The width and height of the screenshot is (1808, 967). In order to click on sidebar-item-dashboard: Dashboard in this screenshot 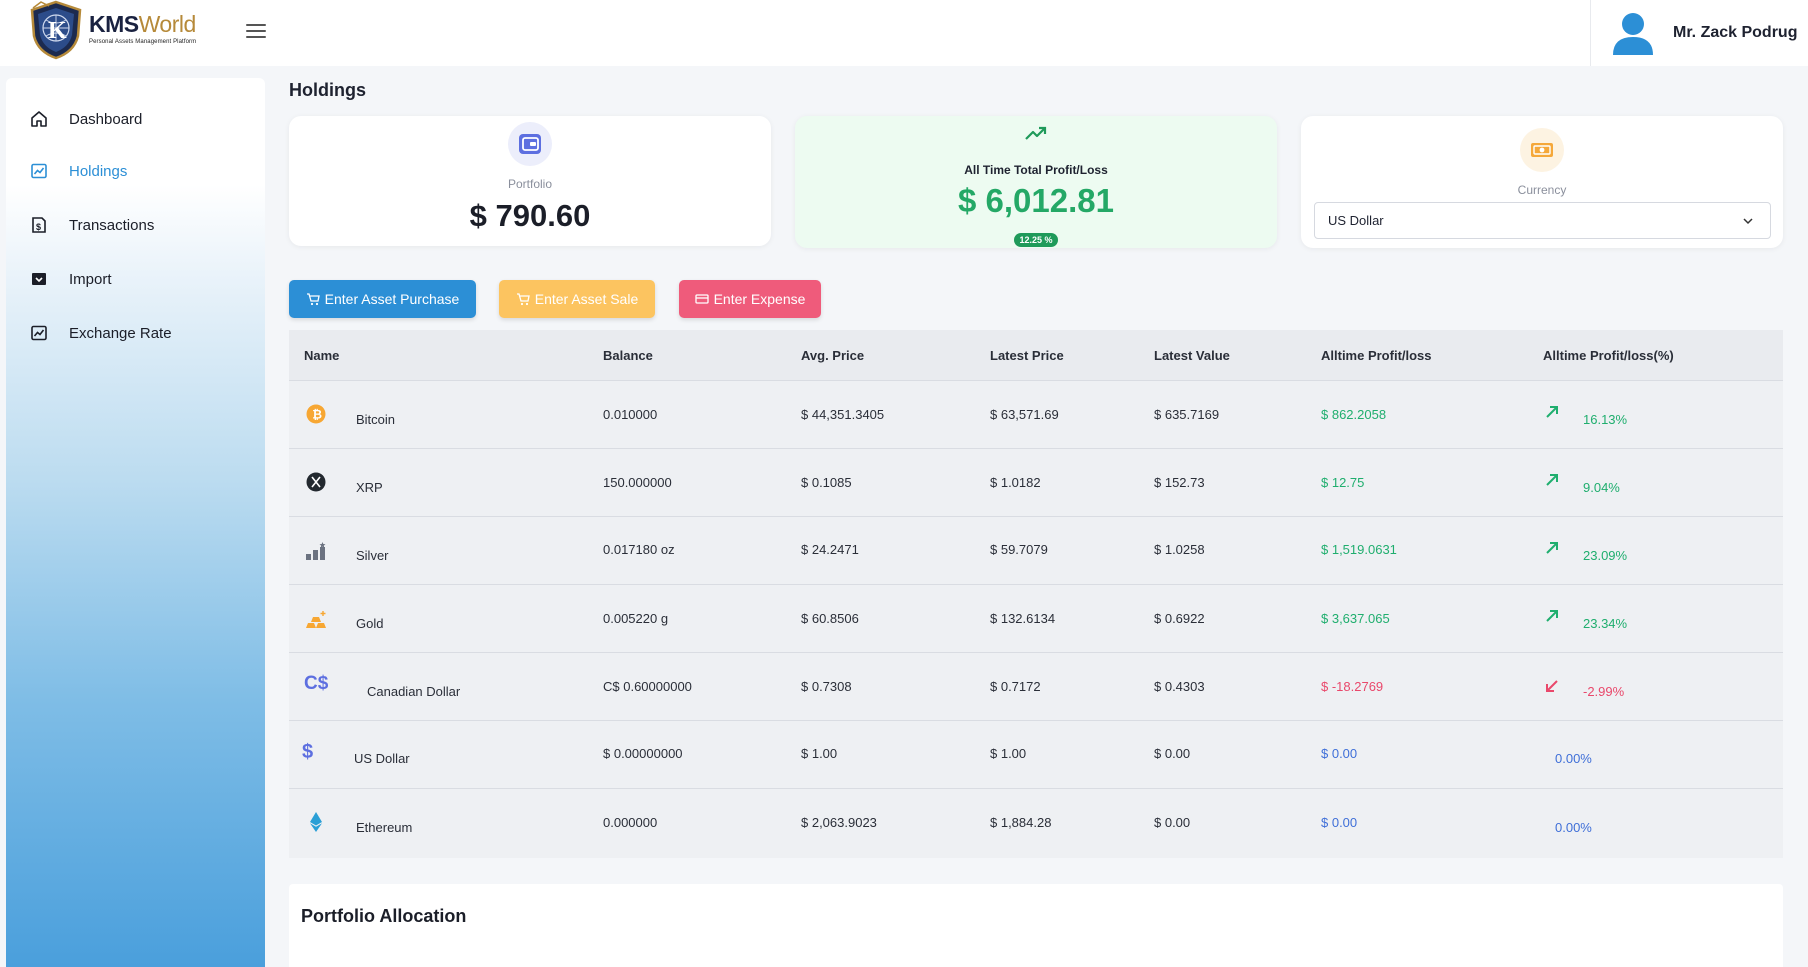, I will do `click(135, 119)`.